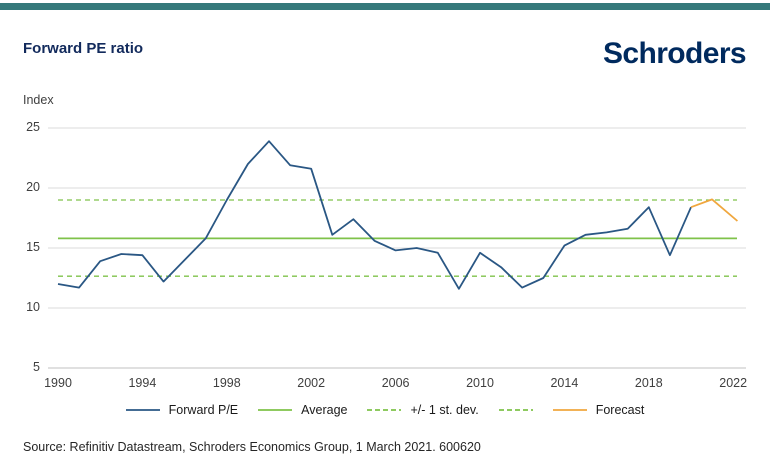 This screenshot has height=475, width=770. Describe the element at coordinates (38, 100) in the screenshot. I see `y-axis-unit-label: Index` at that location.